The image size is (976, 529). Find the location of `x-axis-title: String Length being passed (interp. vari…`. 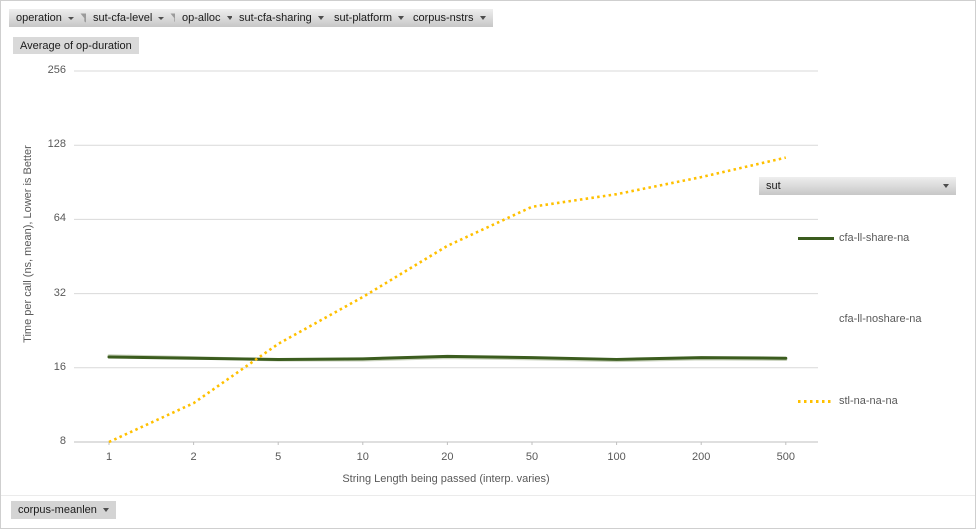

x-axis-title: String Length being passed (interp. vari… is located at coordinates (446, 479).